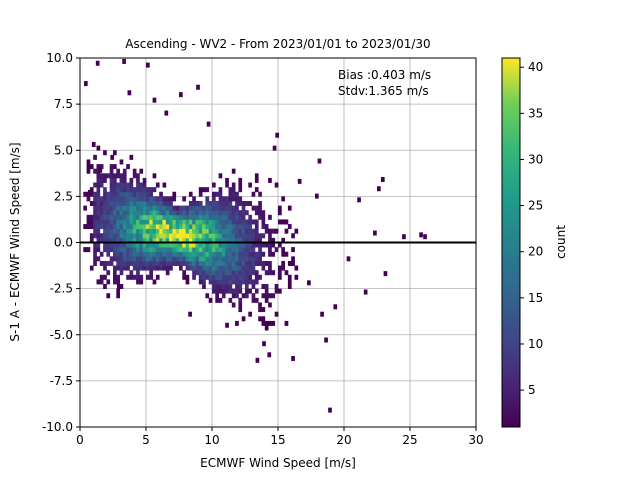  I want to click on x-tick-label: 0, so click(80, 440).